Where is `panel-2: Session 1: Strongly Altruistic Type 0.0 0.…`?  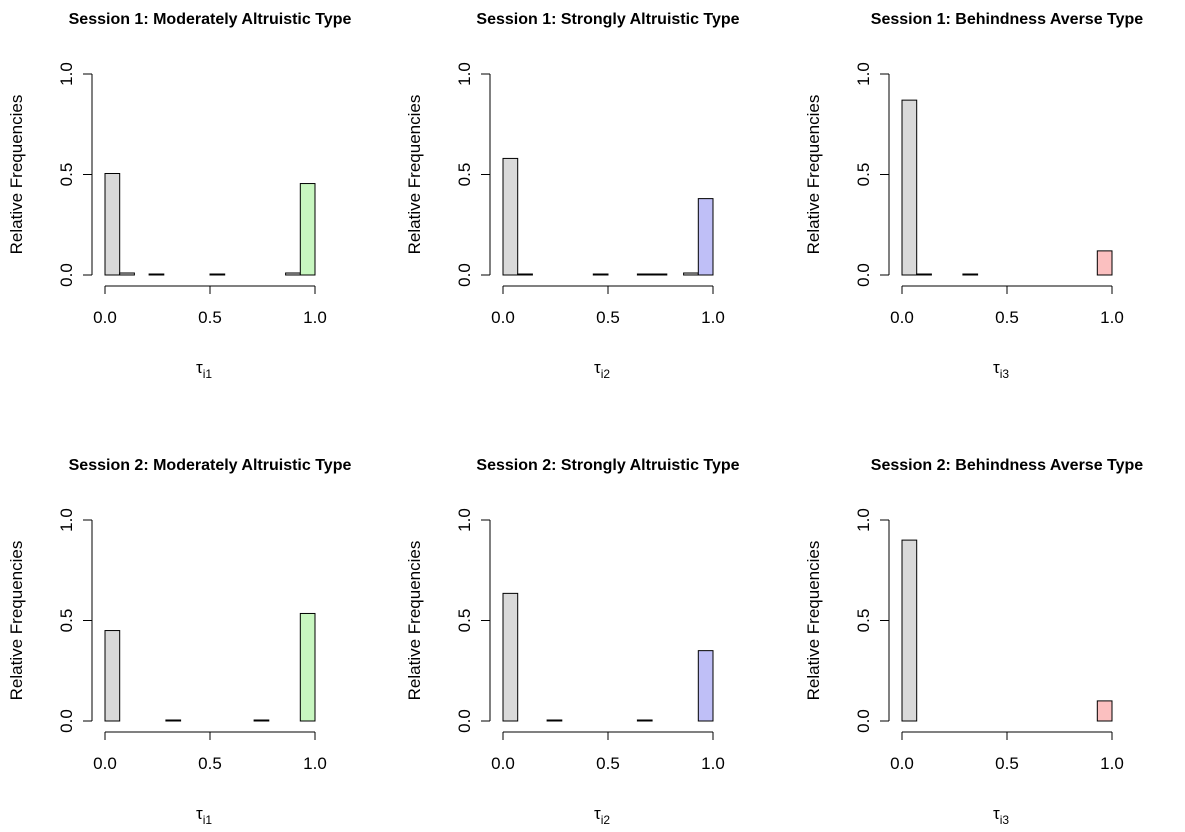 panel-2: Session 1: Strongly Altruistic Type 0.0 0.… is located at coordinates (572, 196).